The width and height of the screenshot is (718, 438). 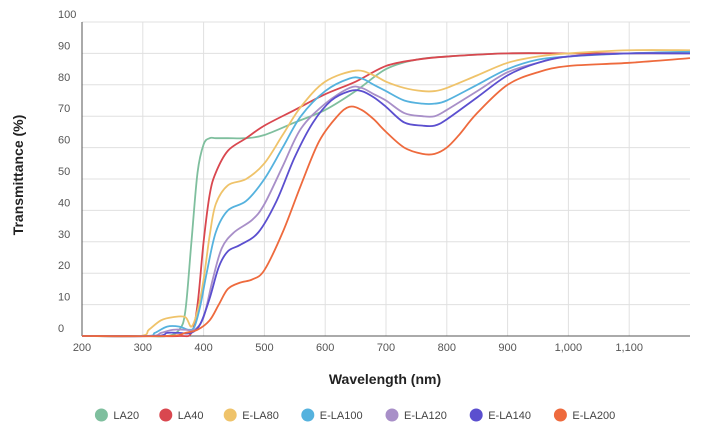 What do you see at coordinates (264, 348) in the screenshot?
I see `x-tick-label: 500` at bounding box center [264, 348].